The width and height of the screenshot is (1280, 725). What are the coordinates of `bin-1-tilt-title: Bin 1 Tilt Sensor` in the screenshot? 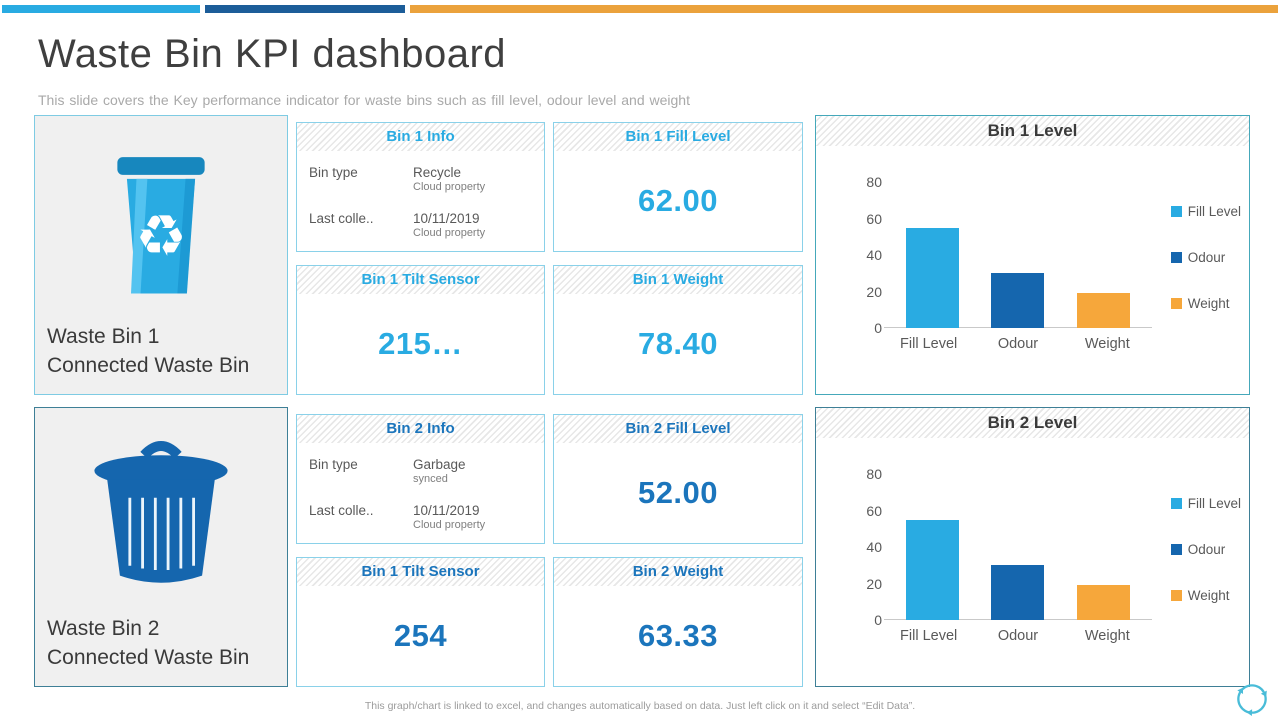 It's located at (420, 280).